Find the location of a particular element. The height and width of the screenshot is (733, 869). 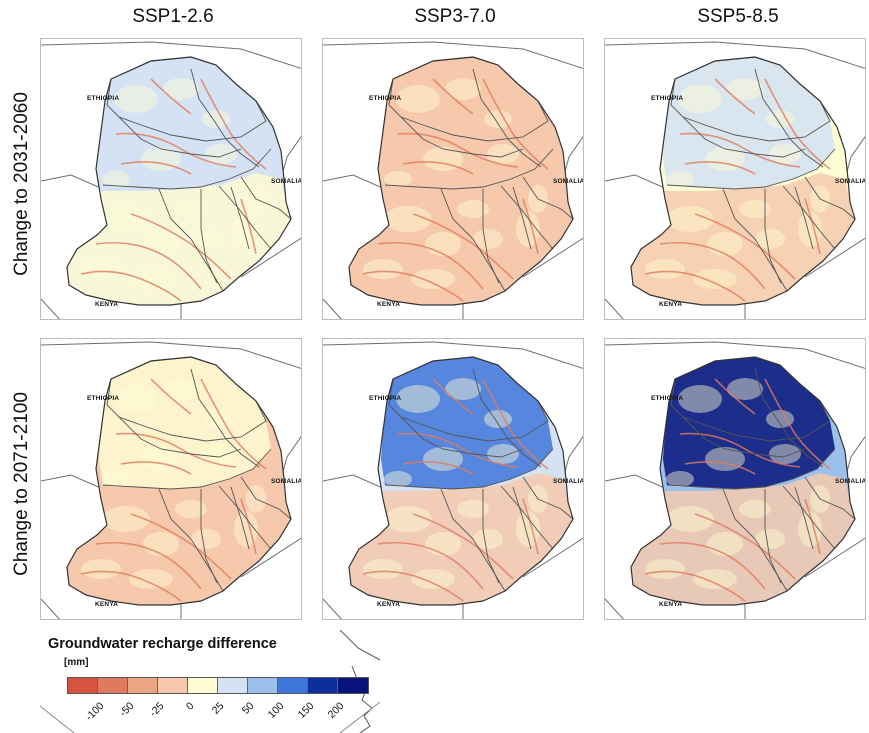

country-label-ethiopia: ETHIOPIA is located at coordinates (103, 98).